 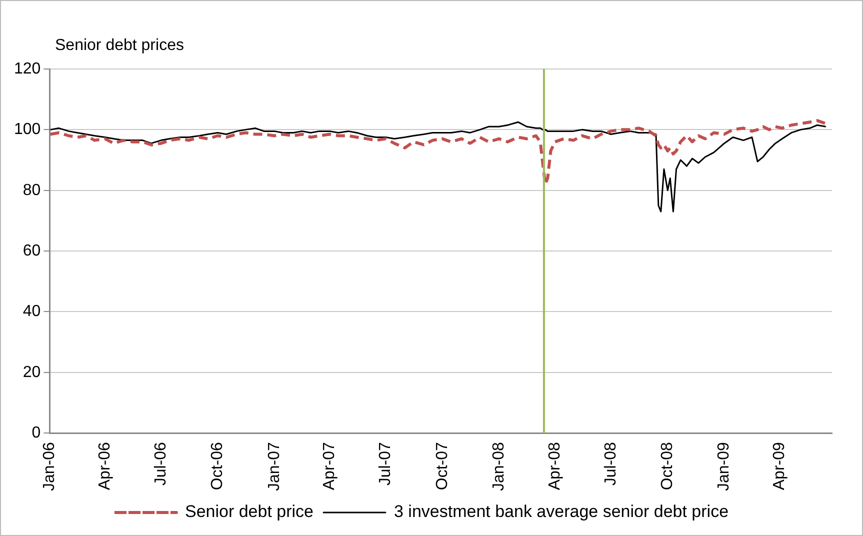 I want to click on x-tick-label: Jan-09, so click(x=724, y=466).